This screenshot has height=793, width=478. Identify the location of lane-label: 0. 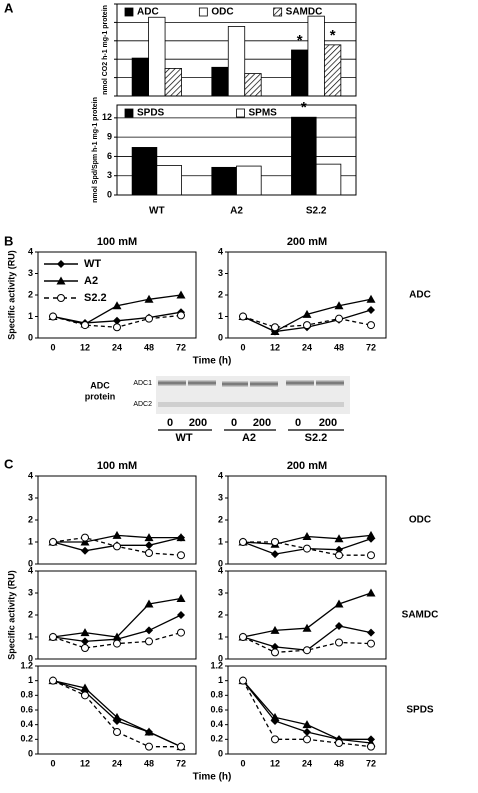
(298, 423).